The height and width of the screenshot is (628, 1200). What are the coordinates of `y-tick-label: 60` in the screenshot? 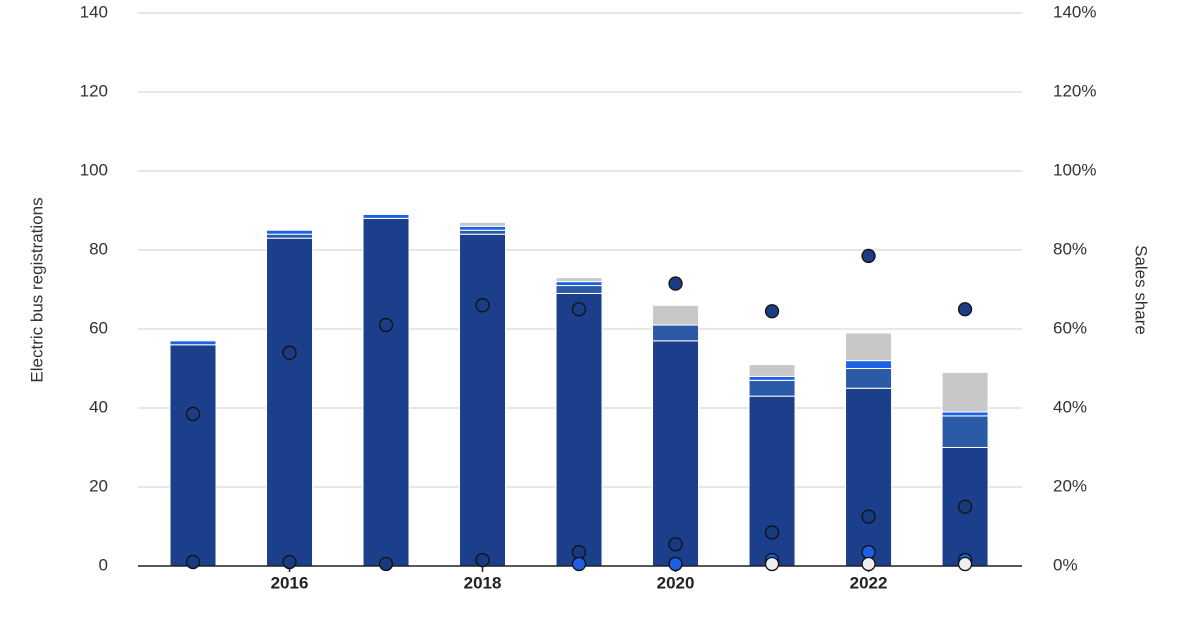 It's located at (98, 327).